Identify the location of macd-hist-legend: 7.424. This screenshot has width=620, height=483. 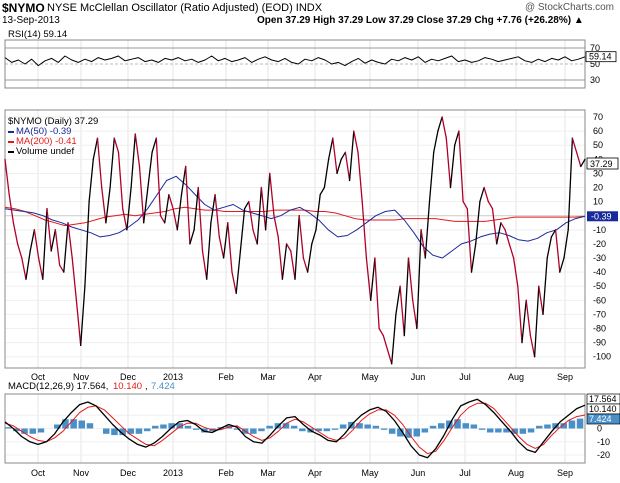
(163, 386).